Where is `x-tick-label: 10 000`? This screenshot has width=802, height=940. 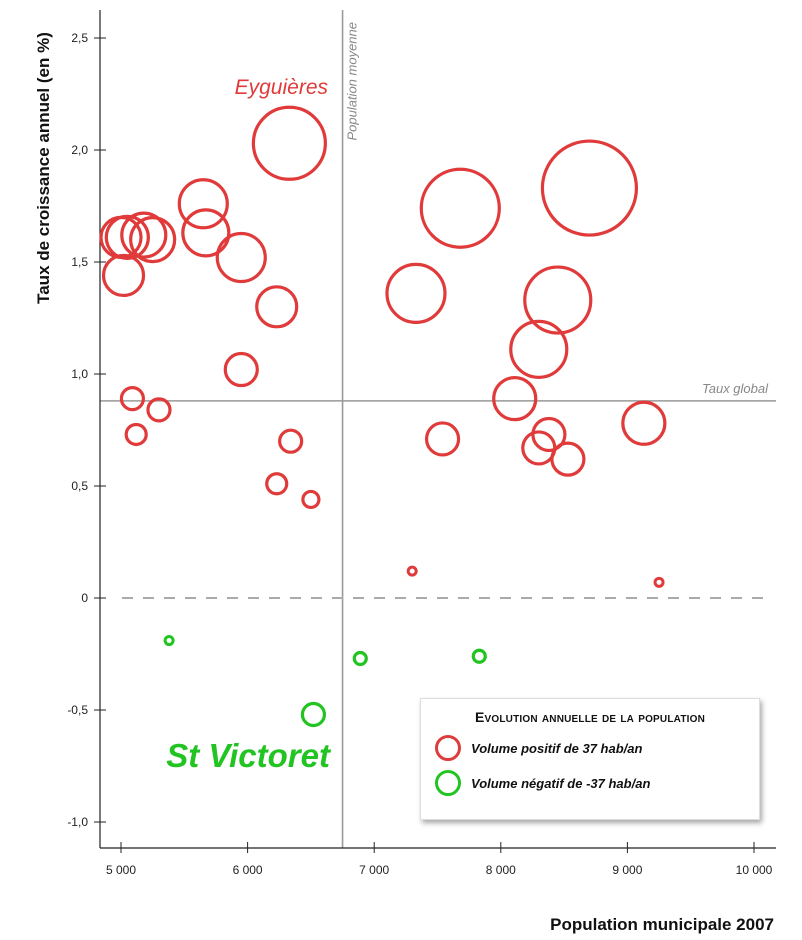 x-tick-label: 10 000 is located at coordinates (754, 870).